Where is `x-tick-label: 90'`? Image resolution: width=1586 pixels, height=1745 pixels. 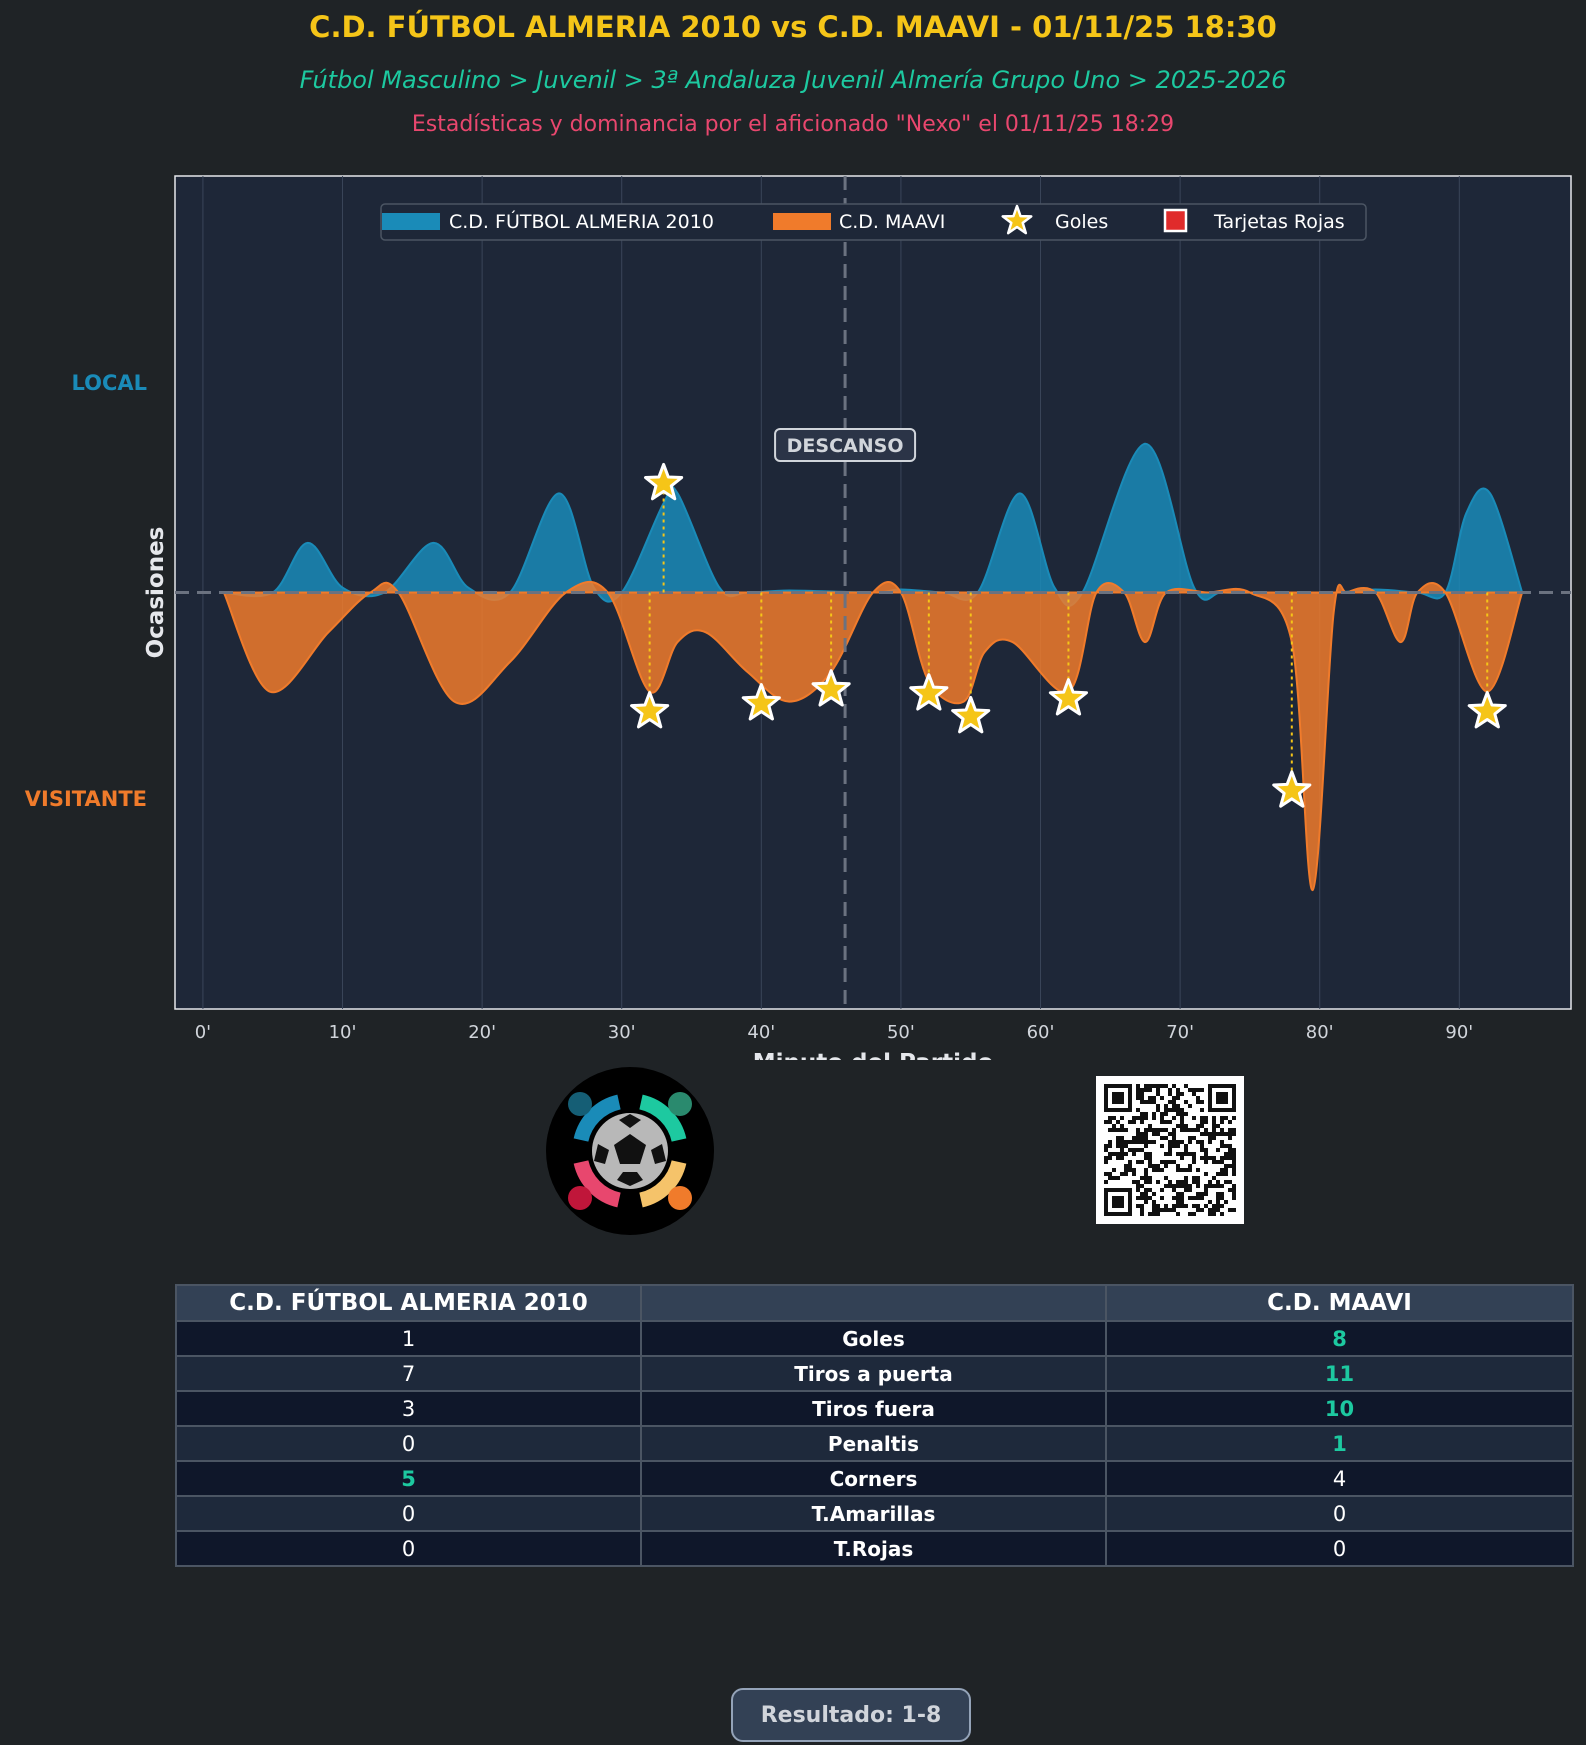 x-tick-label: 90' is located at coordinates (1459, 1032).